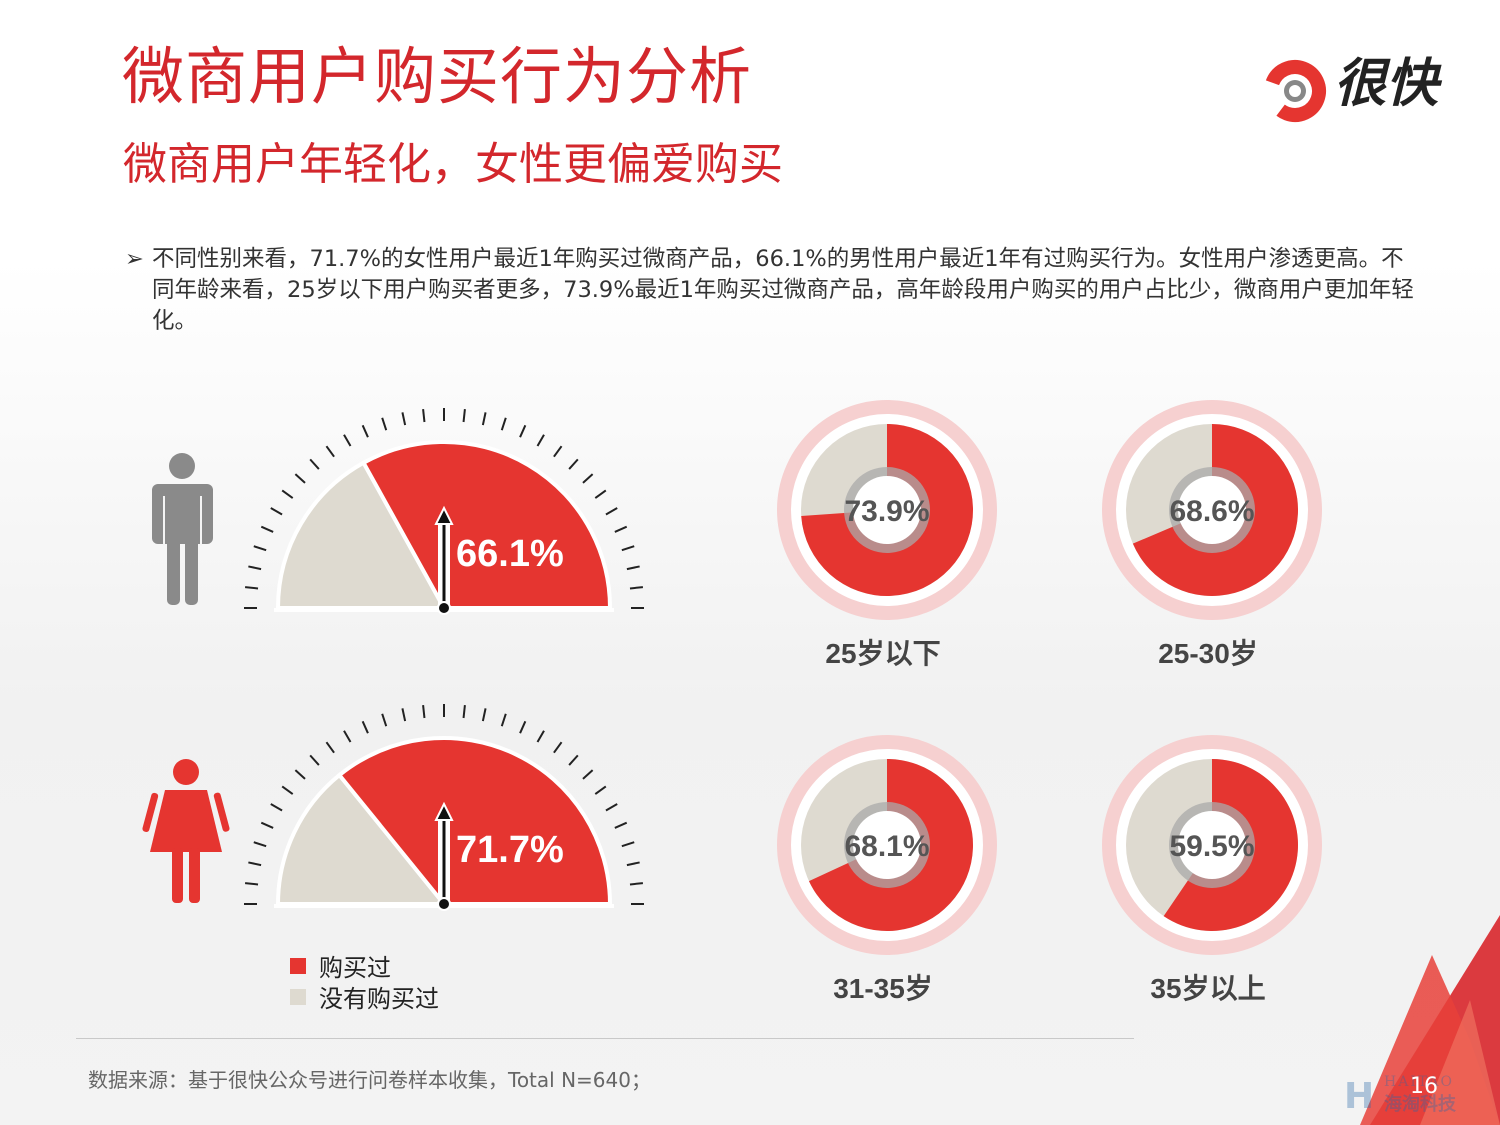 This screenshot has height=1125, width=1500. I want to click on watermark-line2: 海淘科技, so click(1420, 1104).